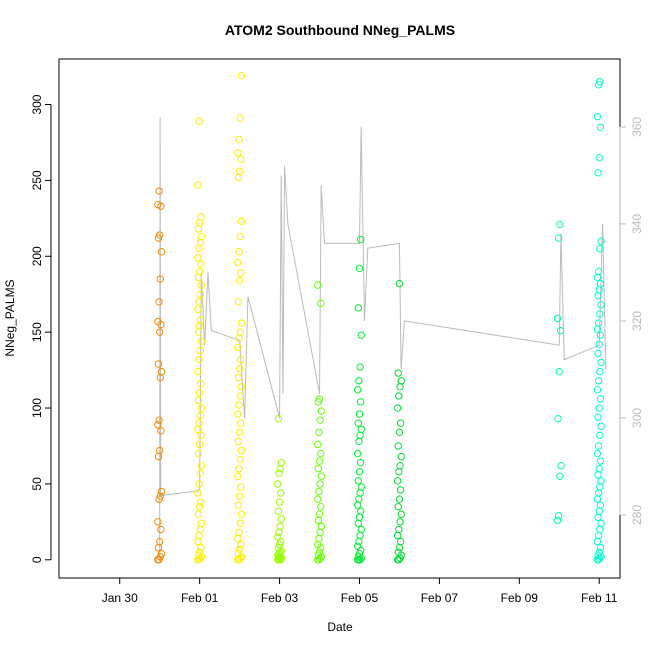  Describe the element at coordinates (200, 598) in the screenshot. I see `x-tick-label: Feb 01` at that location.